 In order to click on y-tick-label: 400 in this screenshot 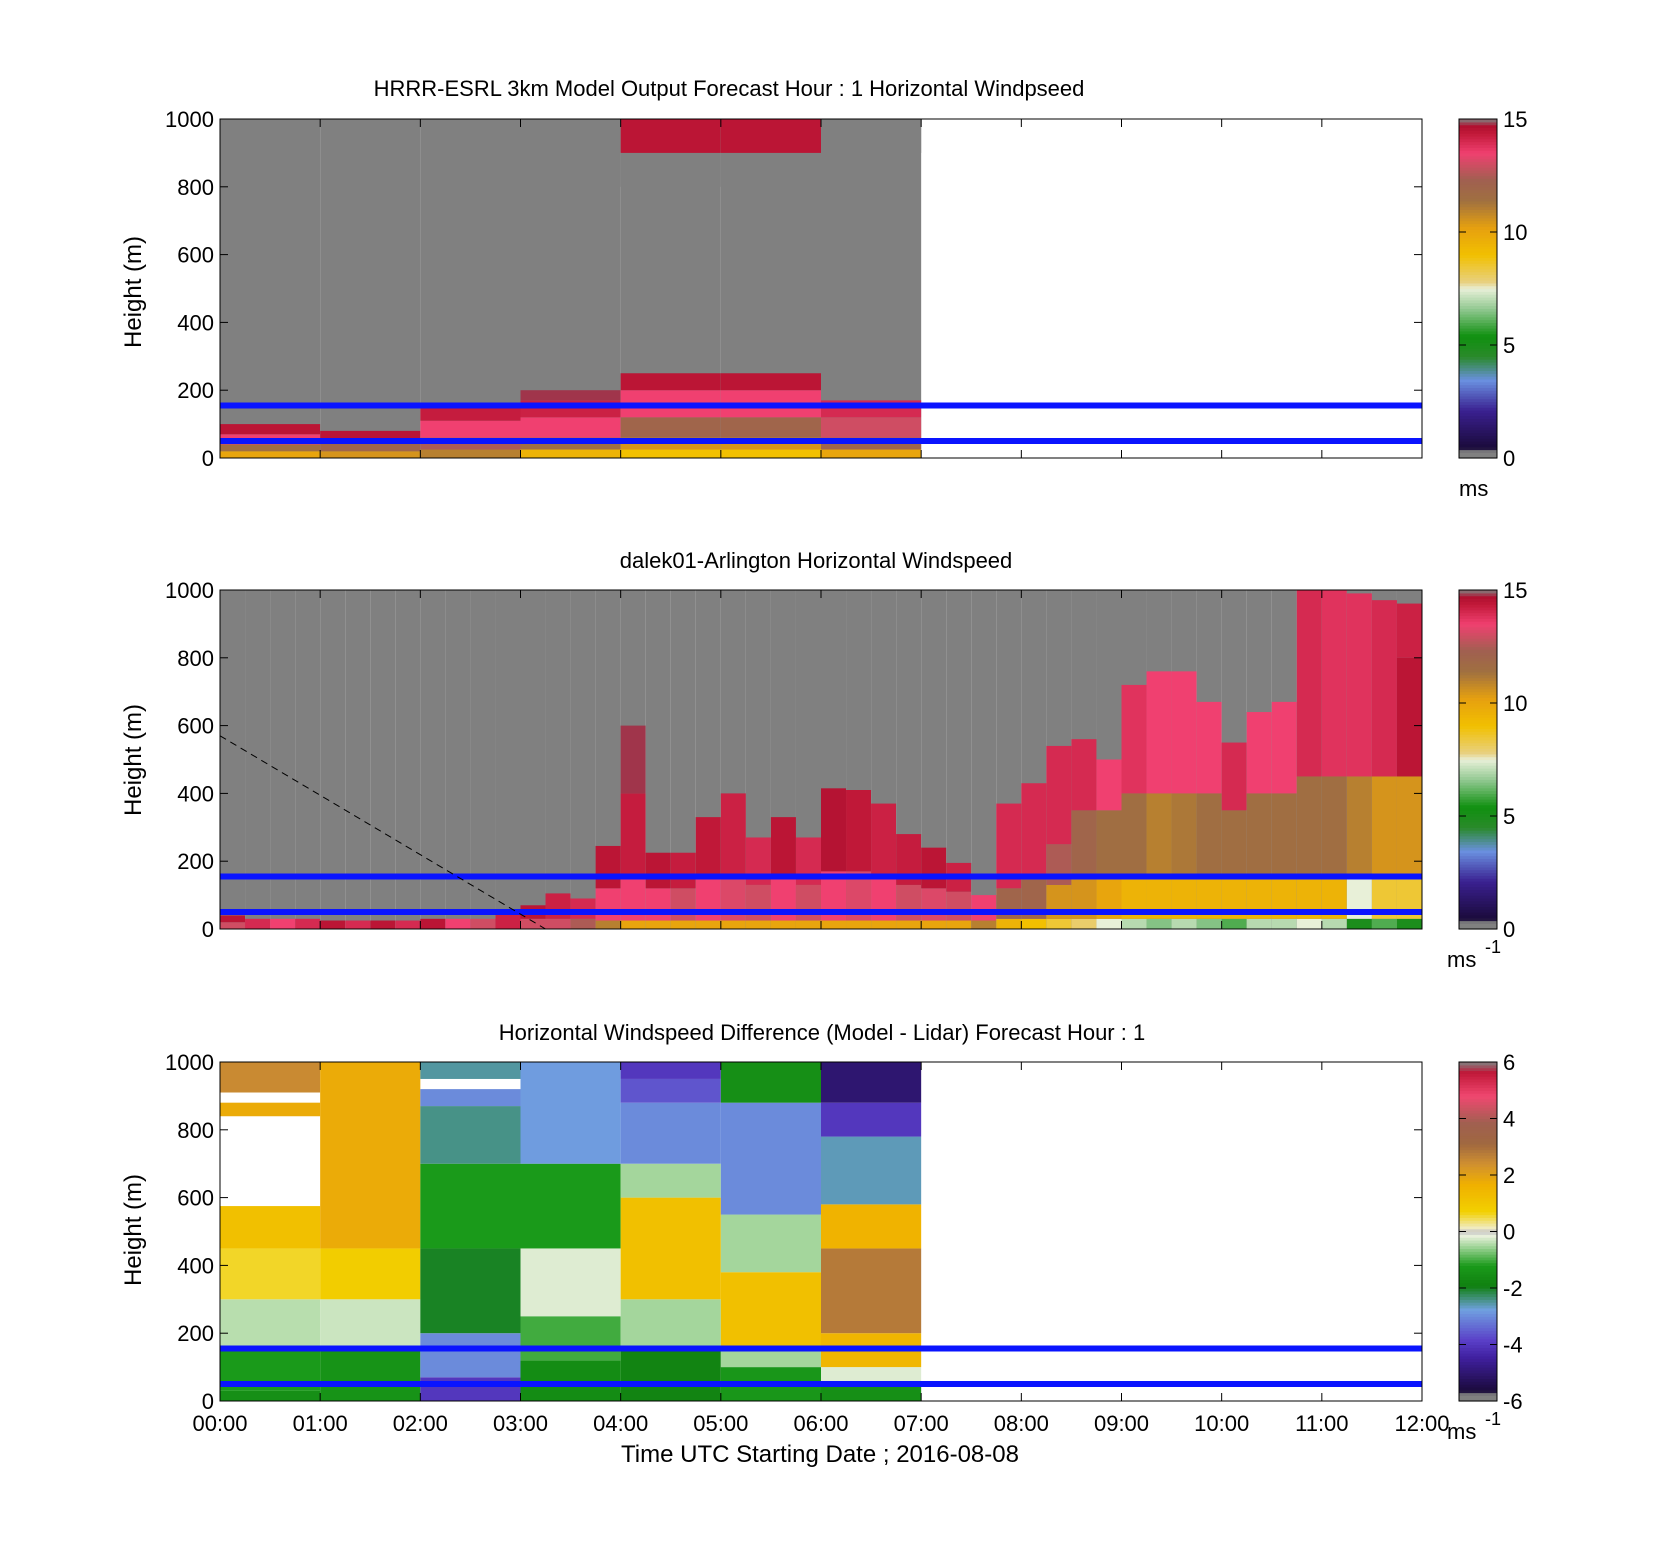, I will do `click(195, 793)`.